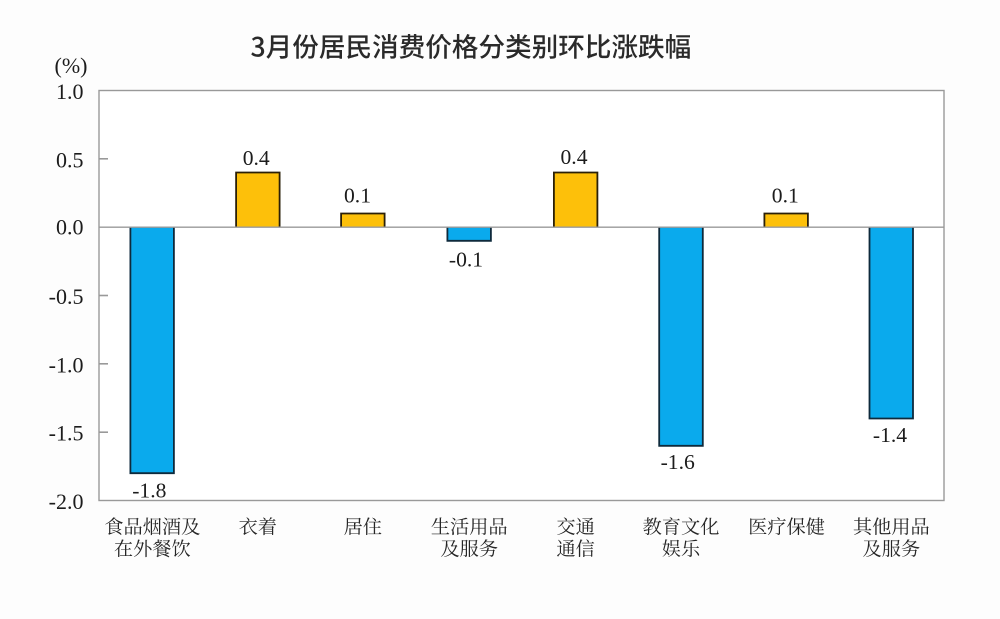  I want to click on svg-text: -1.6, so click(678, 462).